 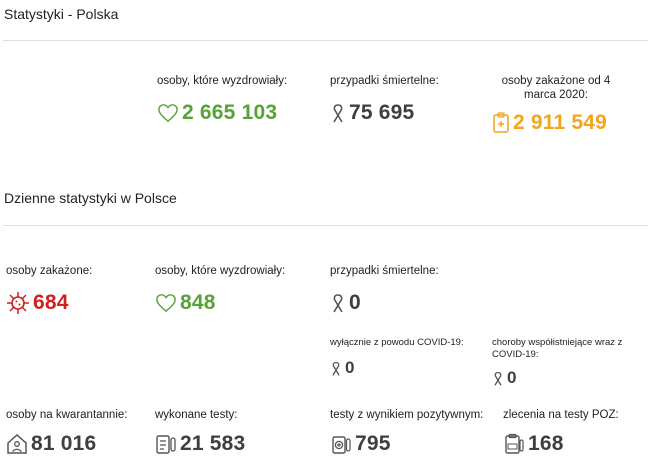 I want to click on stat-value: 2 665 103, so click(x=230, y=112).